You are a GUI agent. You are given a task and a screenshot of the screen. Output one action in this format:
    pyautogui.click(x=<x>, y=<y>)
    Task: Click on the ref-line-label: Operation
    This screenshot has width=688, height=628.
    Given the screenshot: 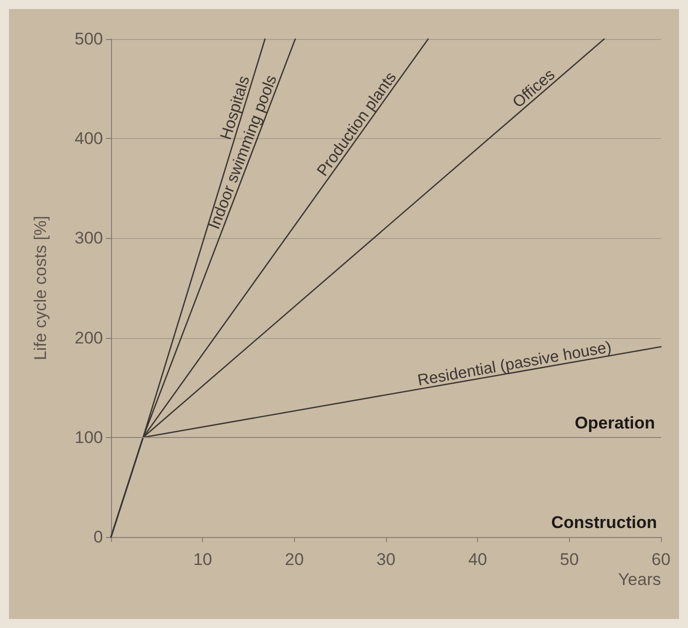 What is the action you would take?
    pyautogui.click(x=614, y=422)
    